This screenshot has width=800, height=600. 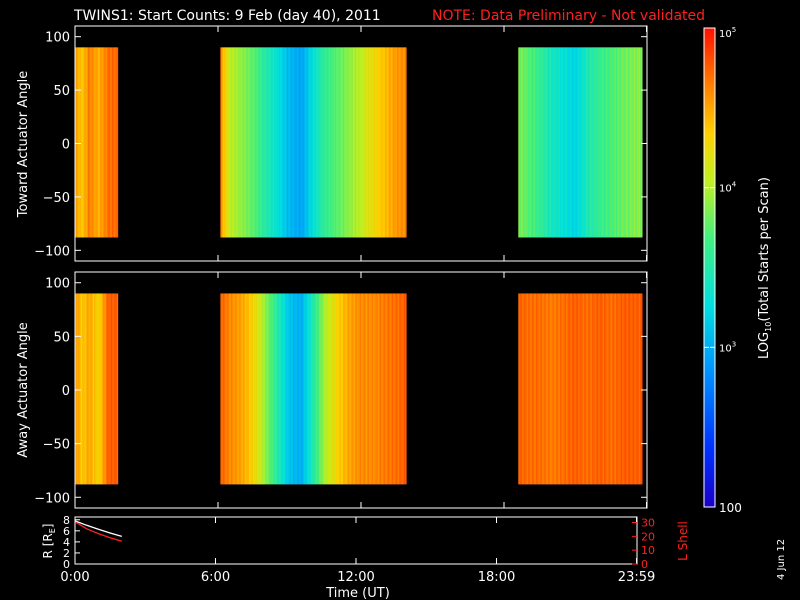 What do you see at coordinates (61, 91) in the screenshot?
I see `y-tick-label: 50` at bounding box center [61, 91].